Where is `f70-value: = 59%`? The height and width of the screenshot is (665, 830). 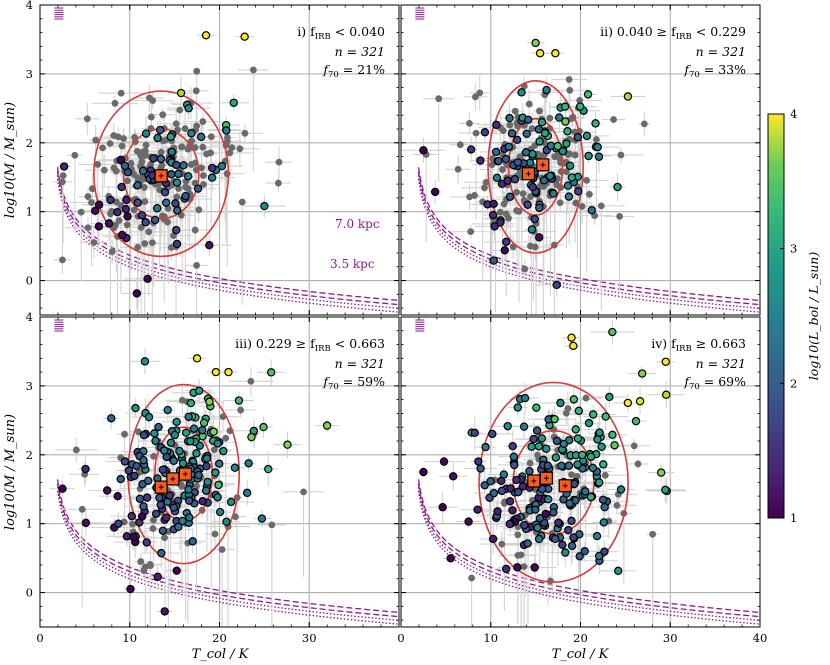 f70-value: = 59% is located at coordinates (362, 381).